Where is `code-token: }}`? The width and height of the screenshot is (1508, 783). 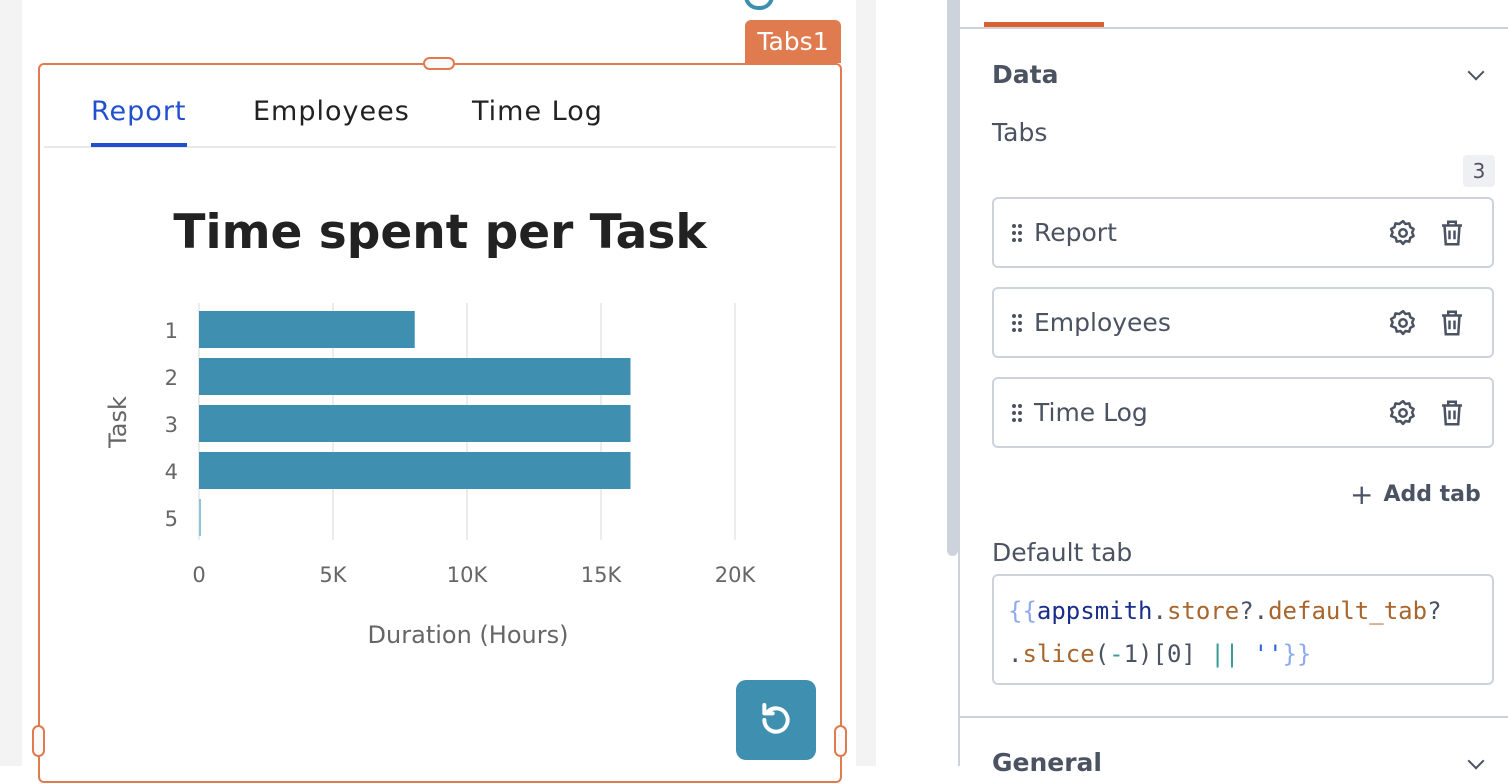 code-token: }} is located at coordinates (1297, 654).